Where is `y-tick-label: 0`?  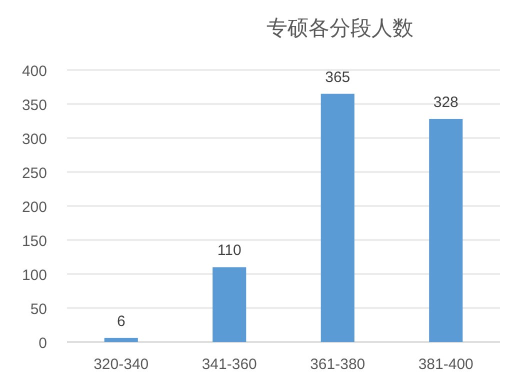 y-tick-label: 0 is located at coordinates (42, 343).